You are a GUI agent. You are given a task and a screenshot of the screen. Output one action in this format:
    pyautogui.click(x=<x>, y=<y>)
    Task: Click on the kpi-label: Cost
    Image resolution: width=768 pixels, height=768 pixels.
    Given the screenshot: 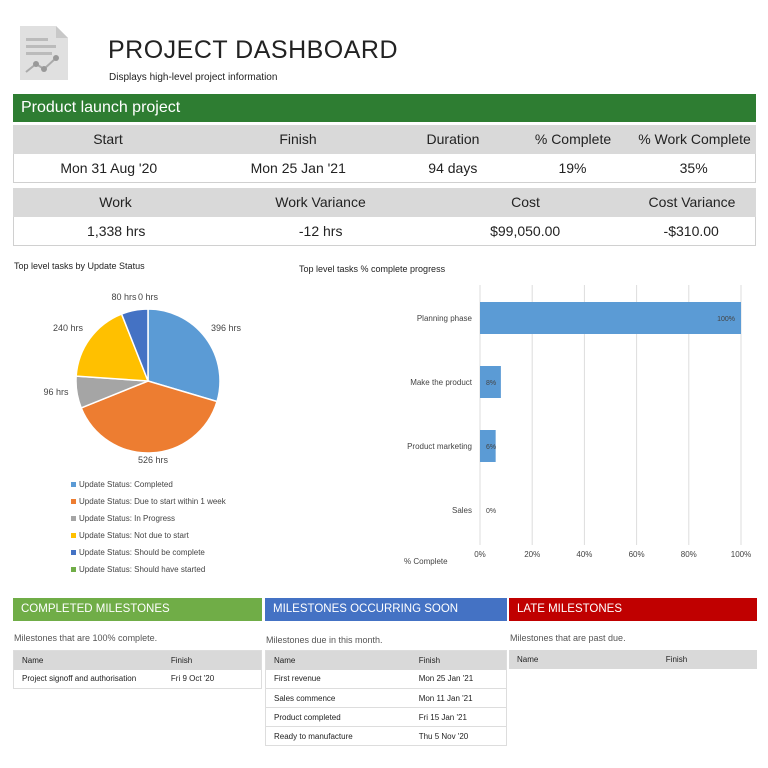 What is the action you would take?
    pyautogui.click(x=525, y=202)
    